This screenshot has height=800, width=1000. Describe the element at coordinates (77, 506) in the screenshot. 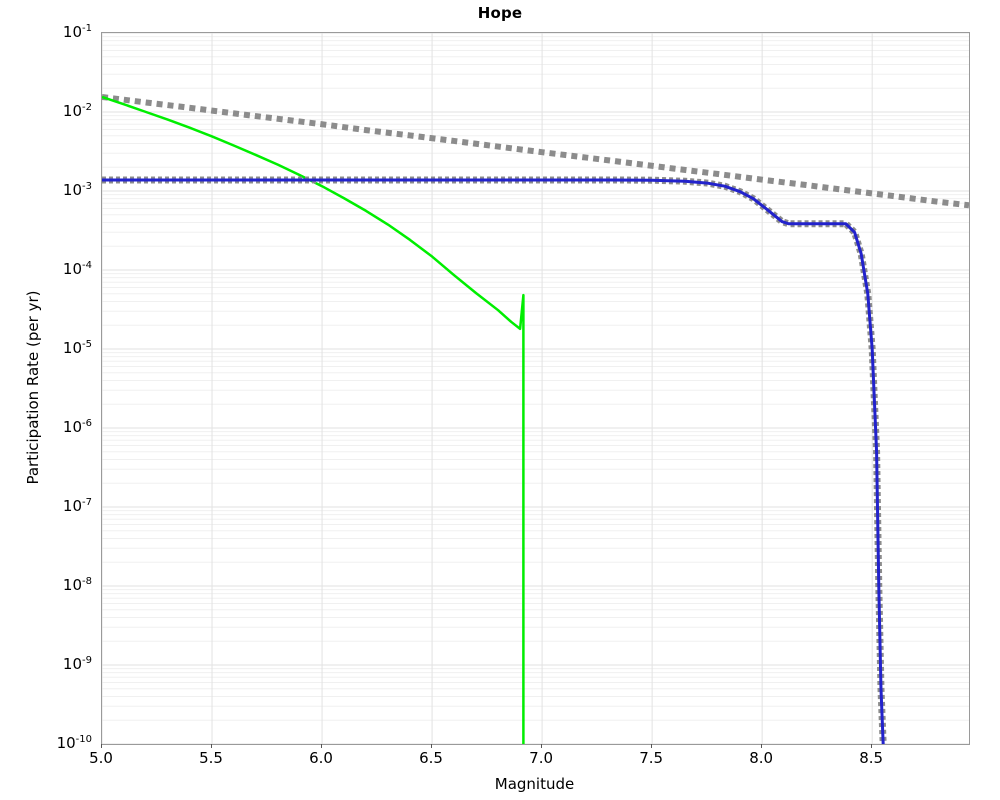

I see `y-tick-label: 10⁻⁷` at that location.